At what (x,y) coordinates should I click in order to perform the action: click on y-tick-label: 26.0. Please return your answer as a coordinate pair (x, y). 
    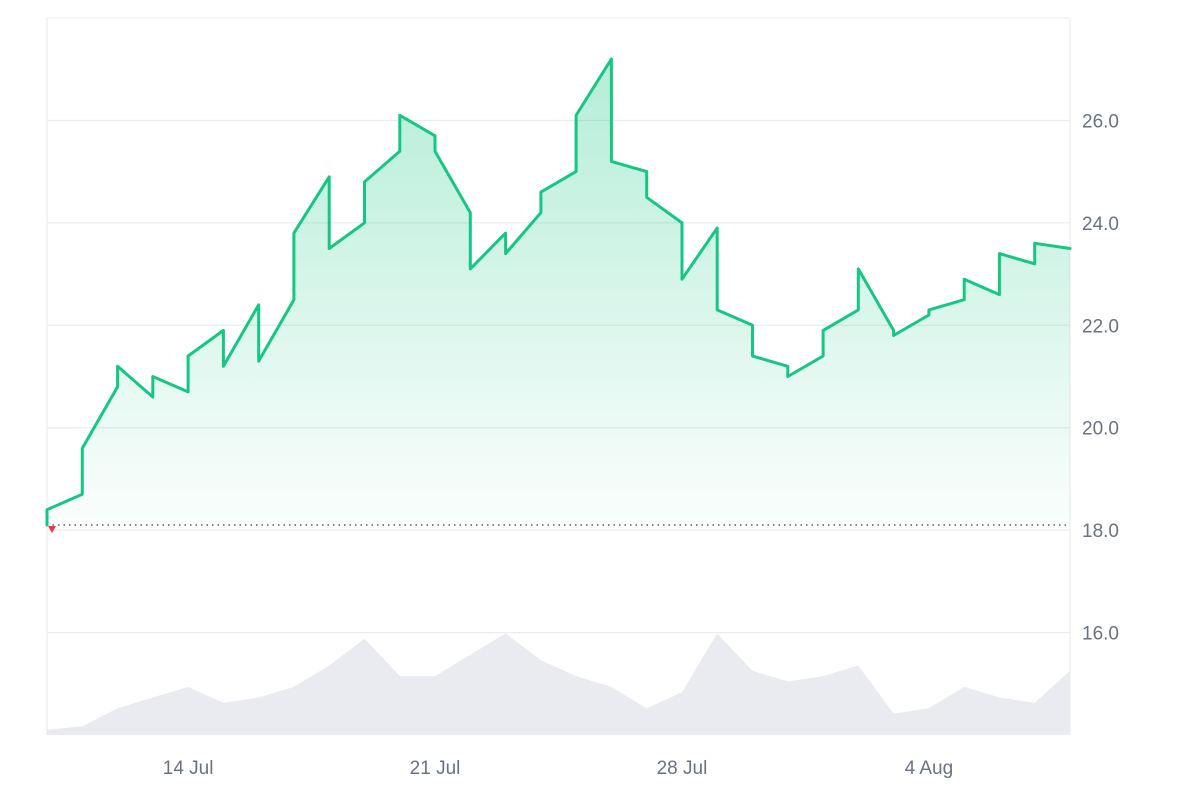
    Looking at the image, I should click on (1100, 121).